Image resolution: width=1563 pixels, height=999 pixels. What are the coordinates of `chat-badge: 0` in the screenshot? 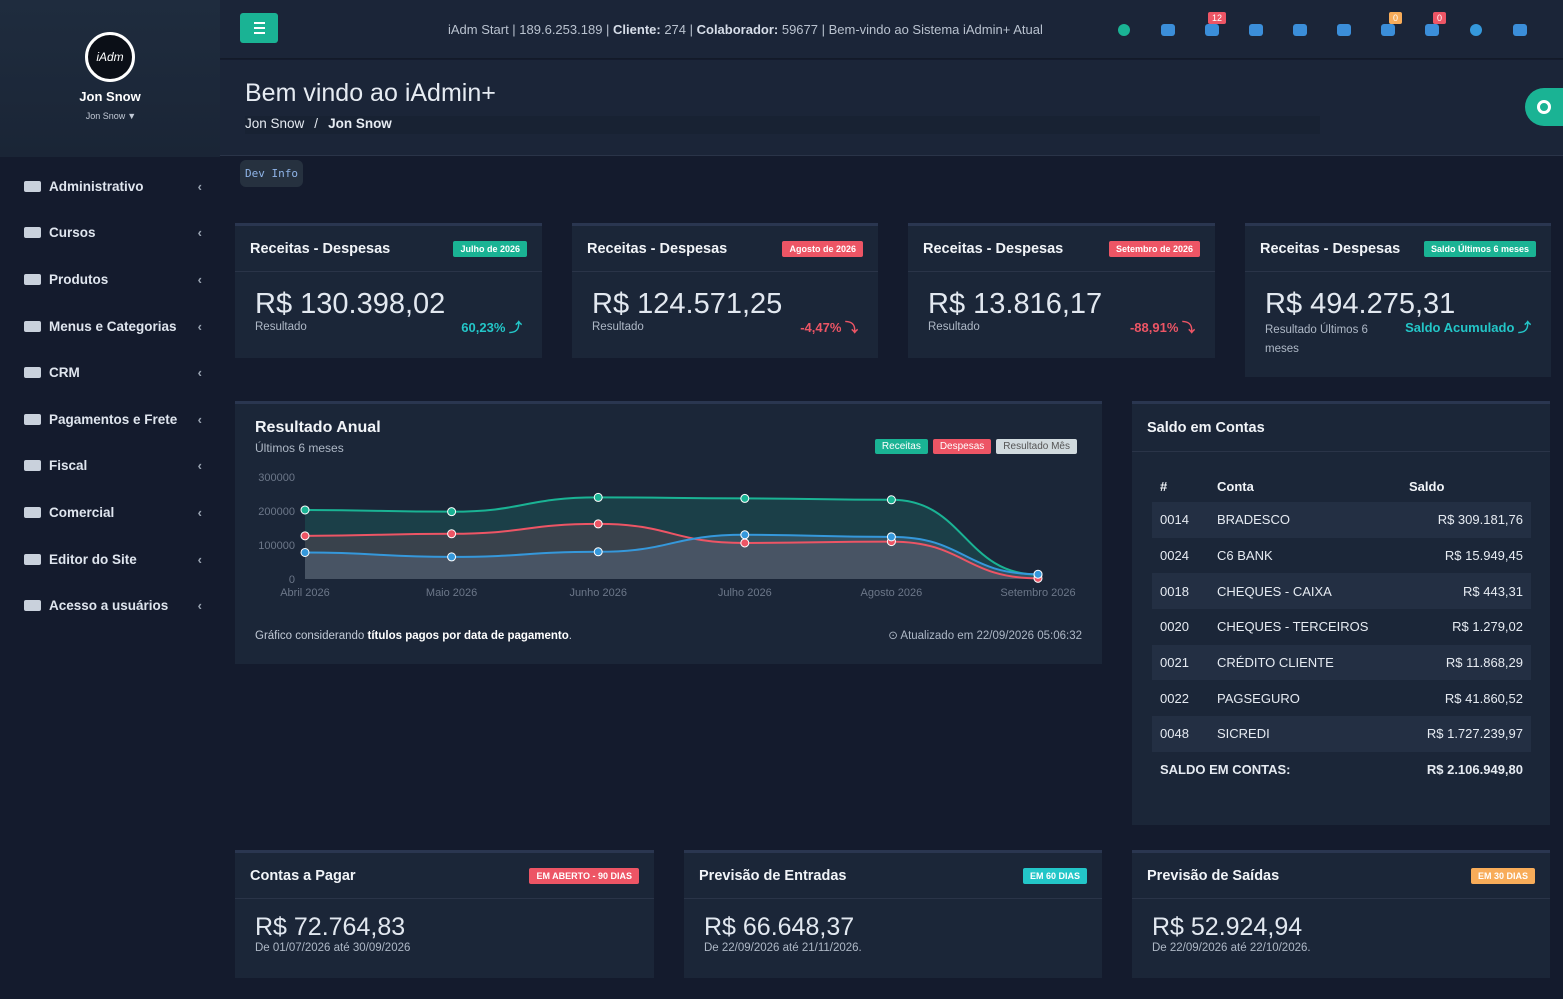 It's located at (1439, 18).